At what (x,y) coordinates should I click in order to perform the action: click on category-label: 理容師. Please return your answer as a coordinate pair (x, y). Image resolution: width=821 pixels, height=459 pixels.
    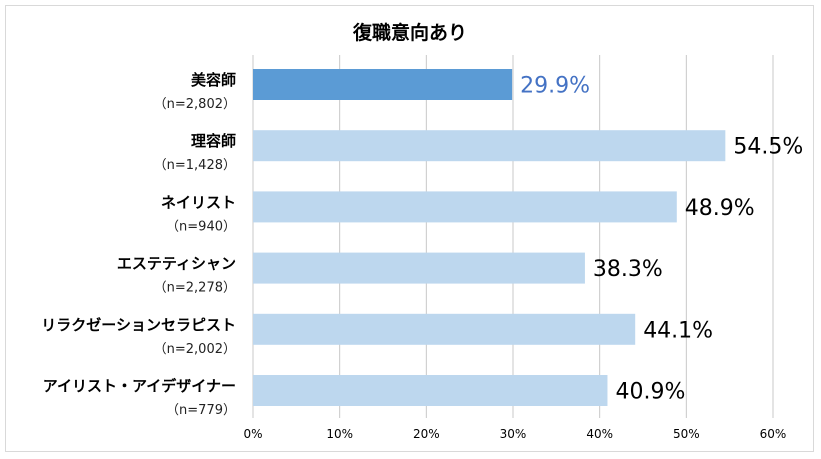
    Looking at the image, I should click on (213, 141).